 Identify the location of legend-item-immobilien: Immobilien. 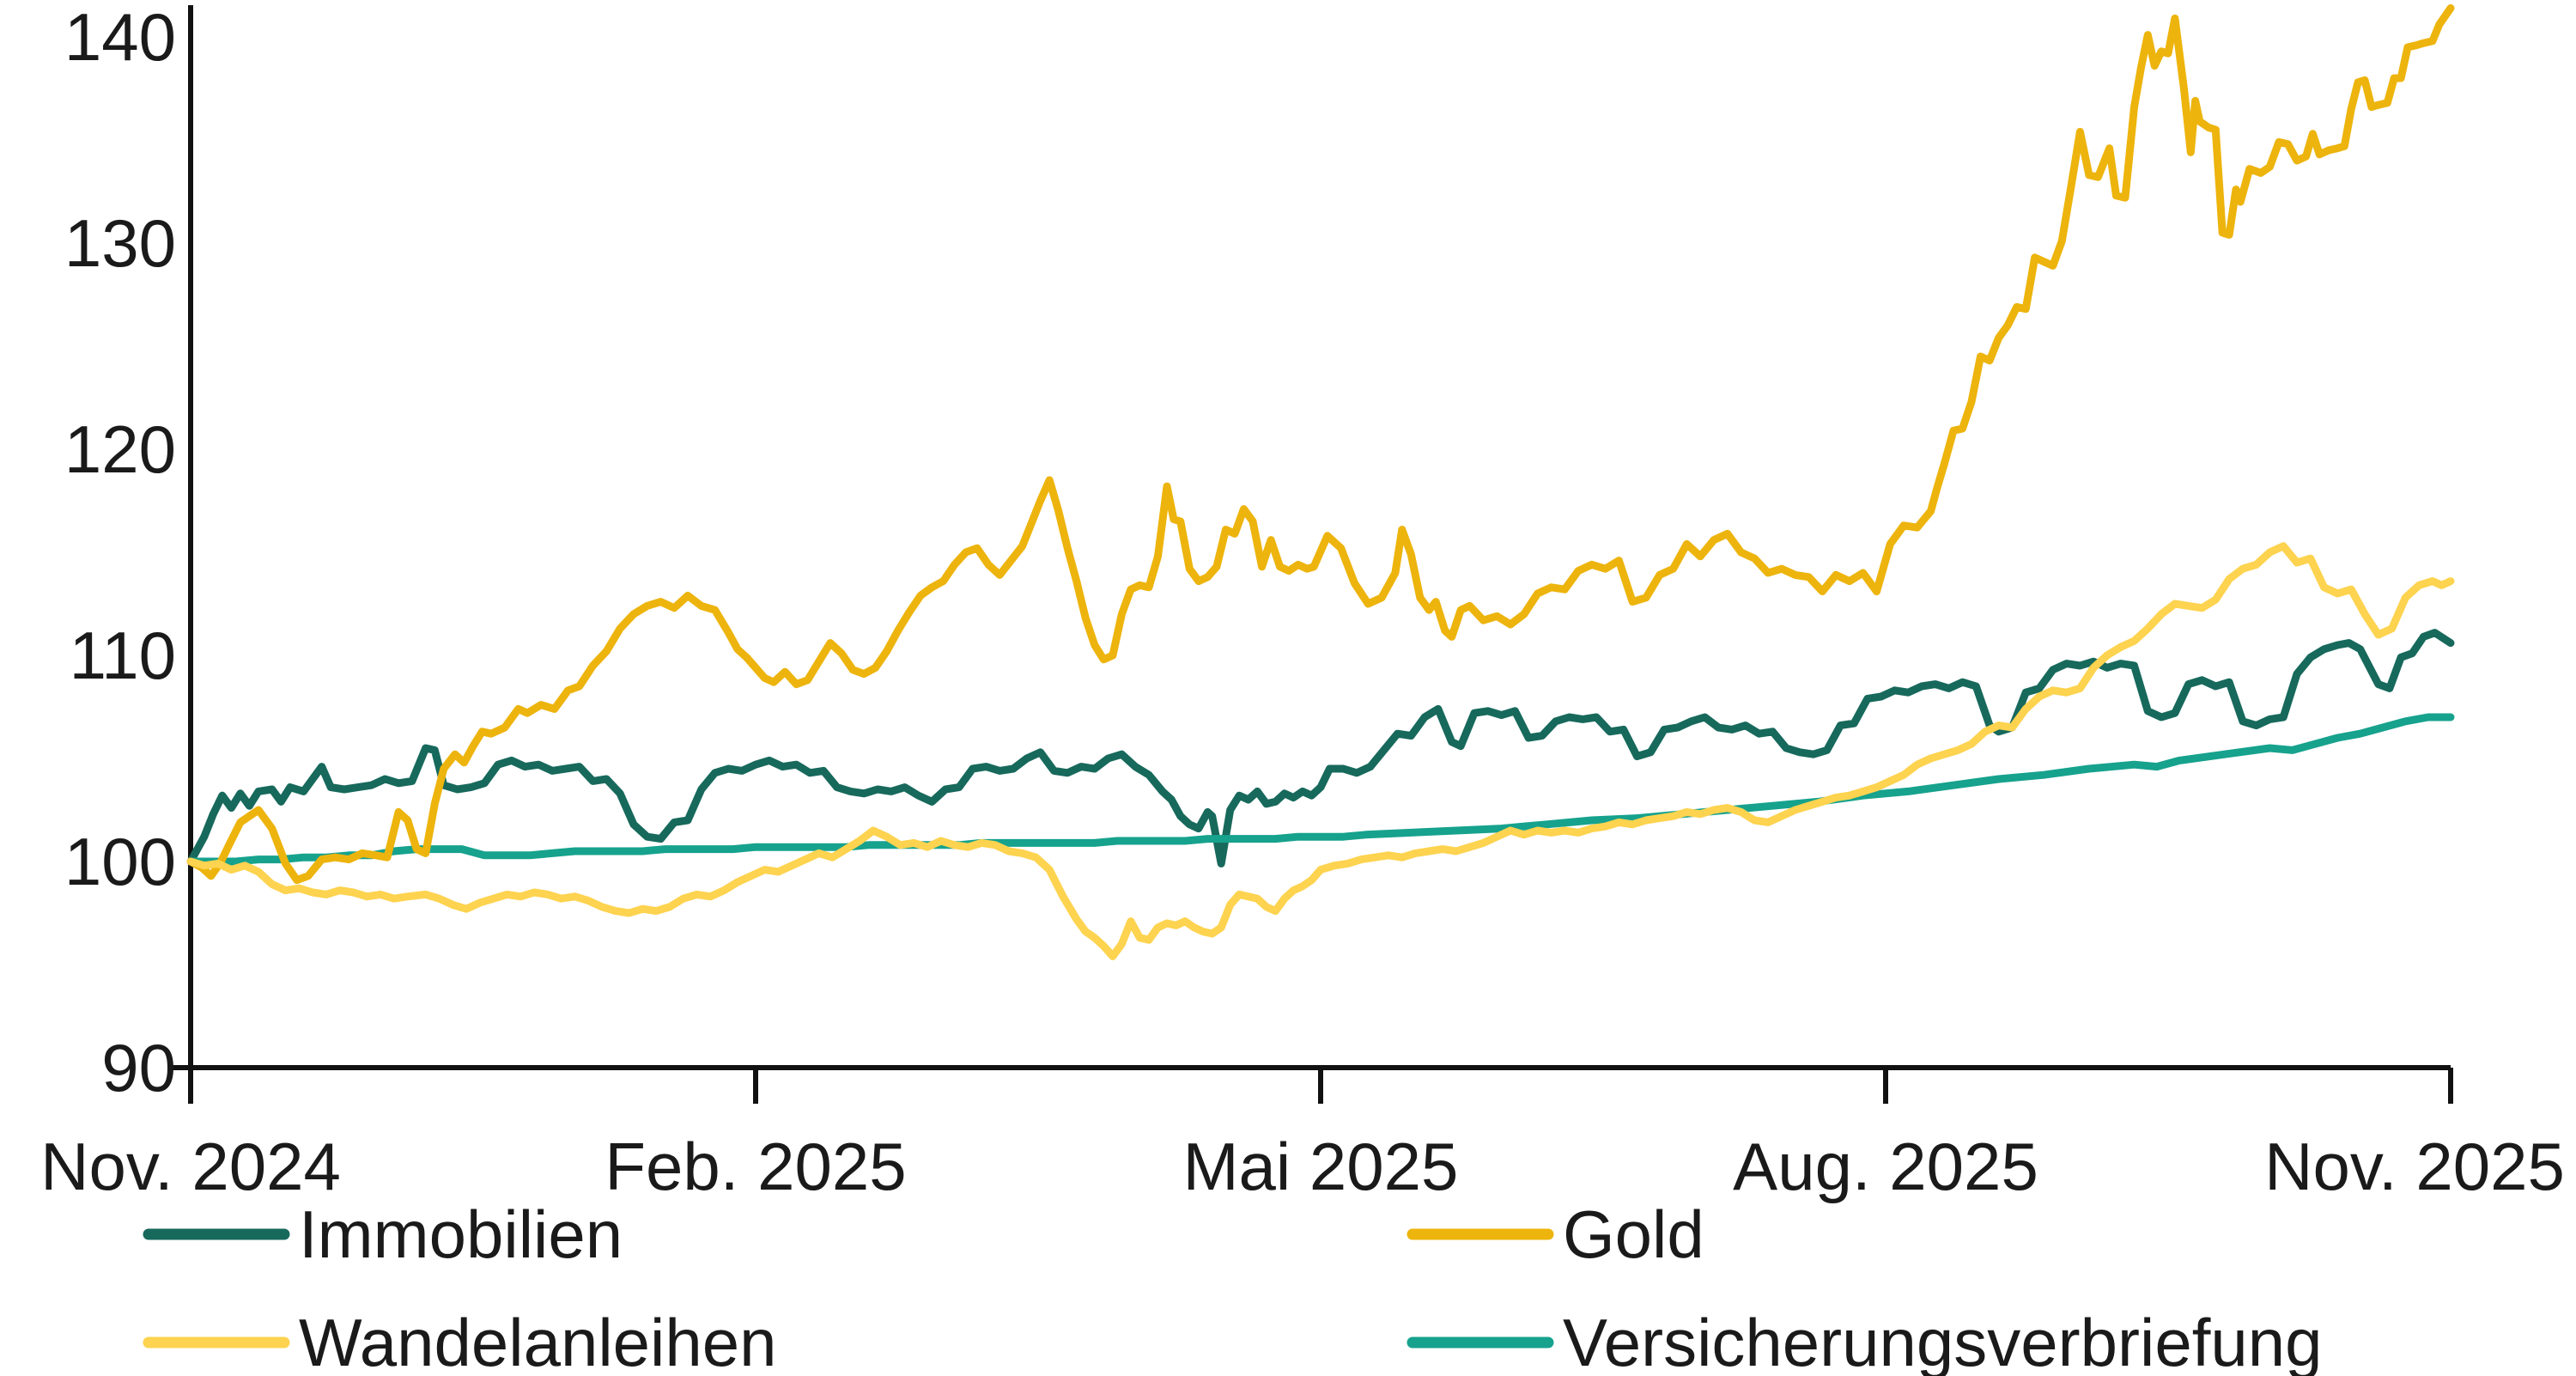
(383, 1234).